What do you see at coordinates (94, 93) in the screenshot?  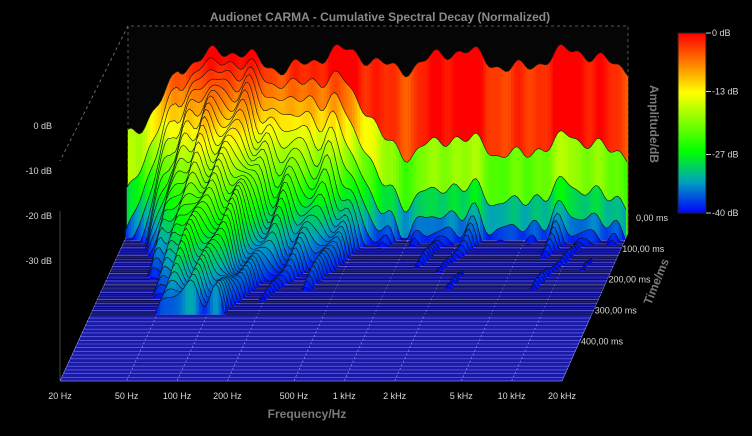 I see `wall-edge` at bounding box center [94, 93].